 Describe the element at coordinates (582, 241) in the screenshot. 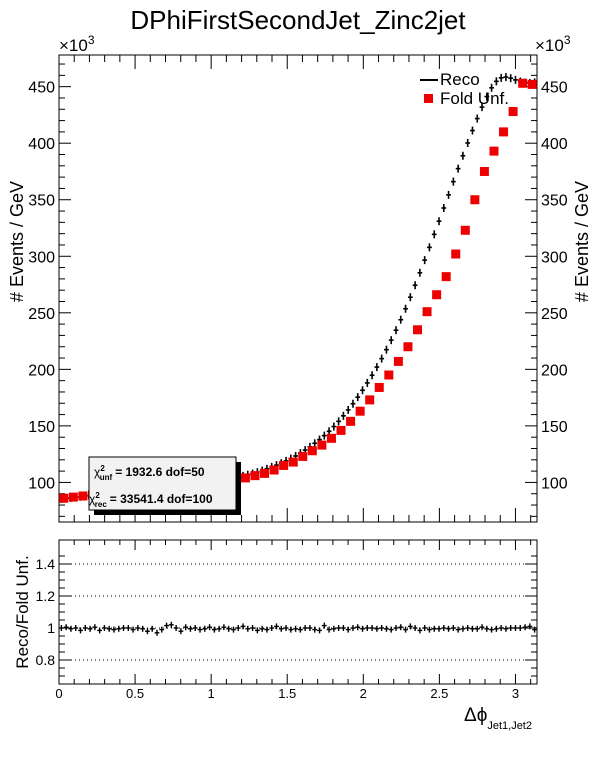

I see `top-ylabel-right: # Events / GeV` at that location.